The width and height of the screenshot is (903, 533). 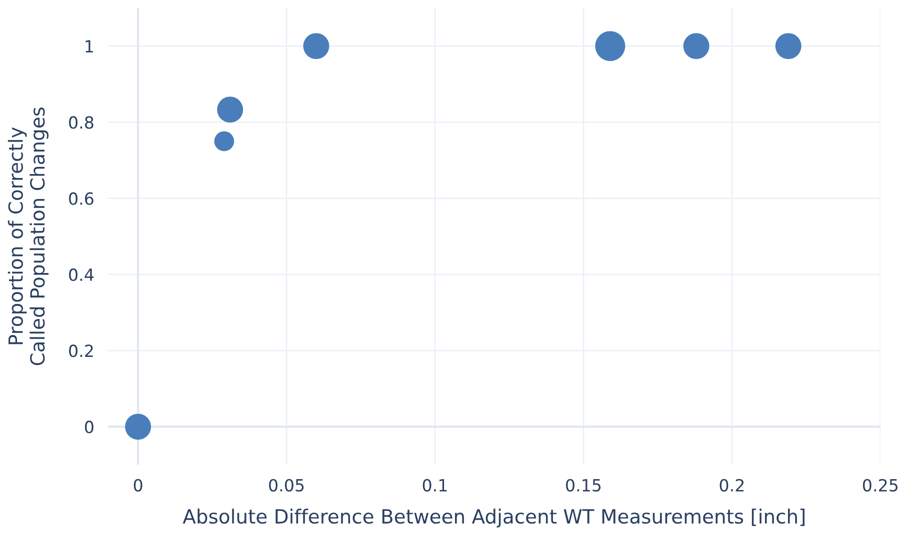 I want to click on x-tick-label: 0.1, so click(x=434, y=485).